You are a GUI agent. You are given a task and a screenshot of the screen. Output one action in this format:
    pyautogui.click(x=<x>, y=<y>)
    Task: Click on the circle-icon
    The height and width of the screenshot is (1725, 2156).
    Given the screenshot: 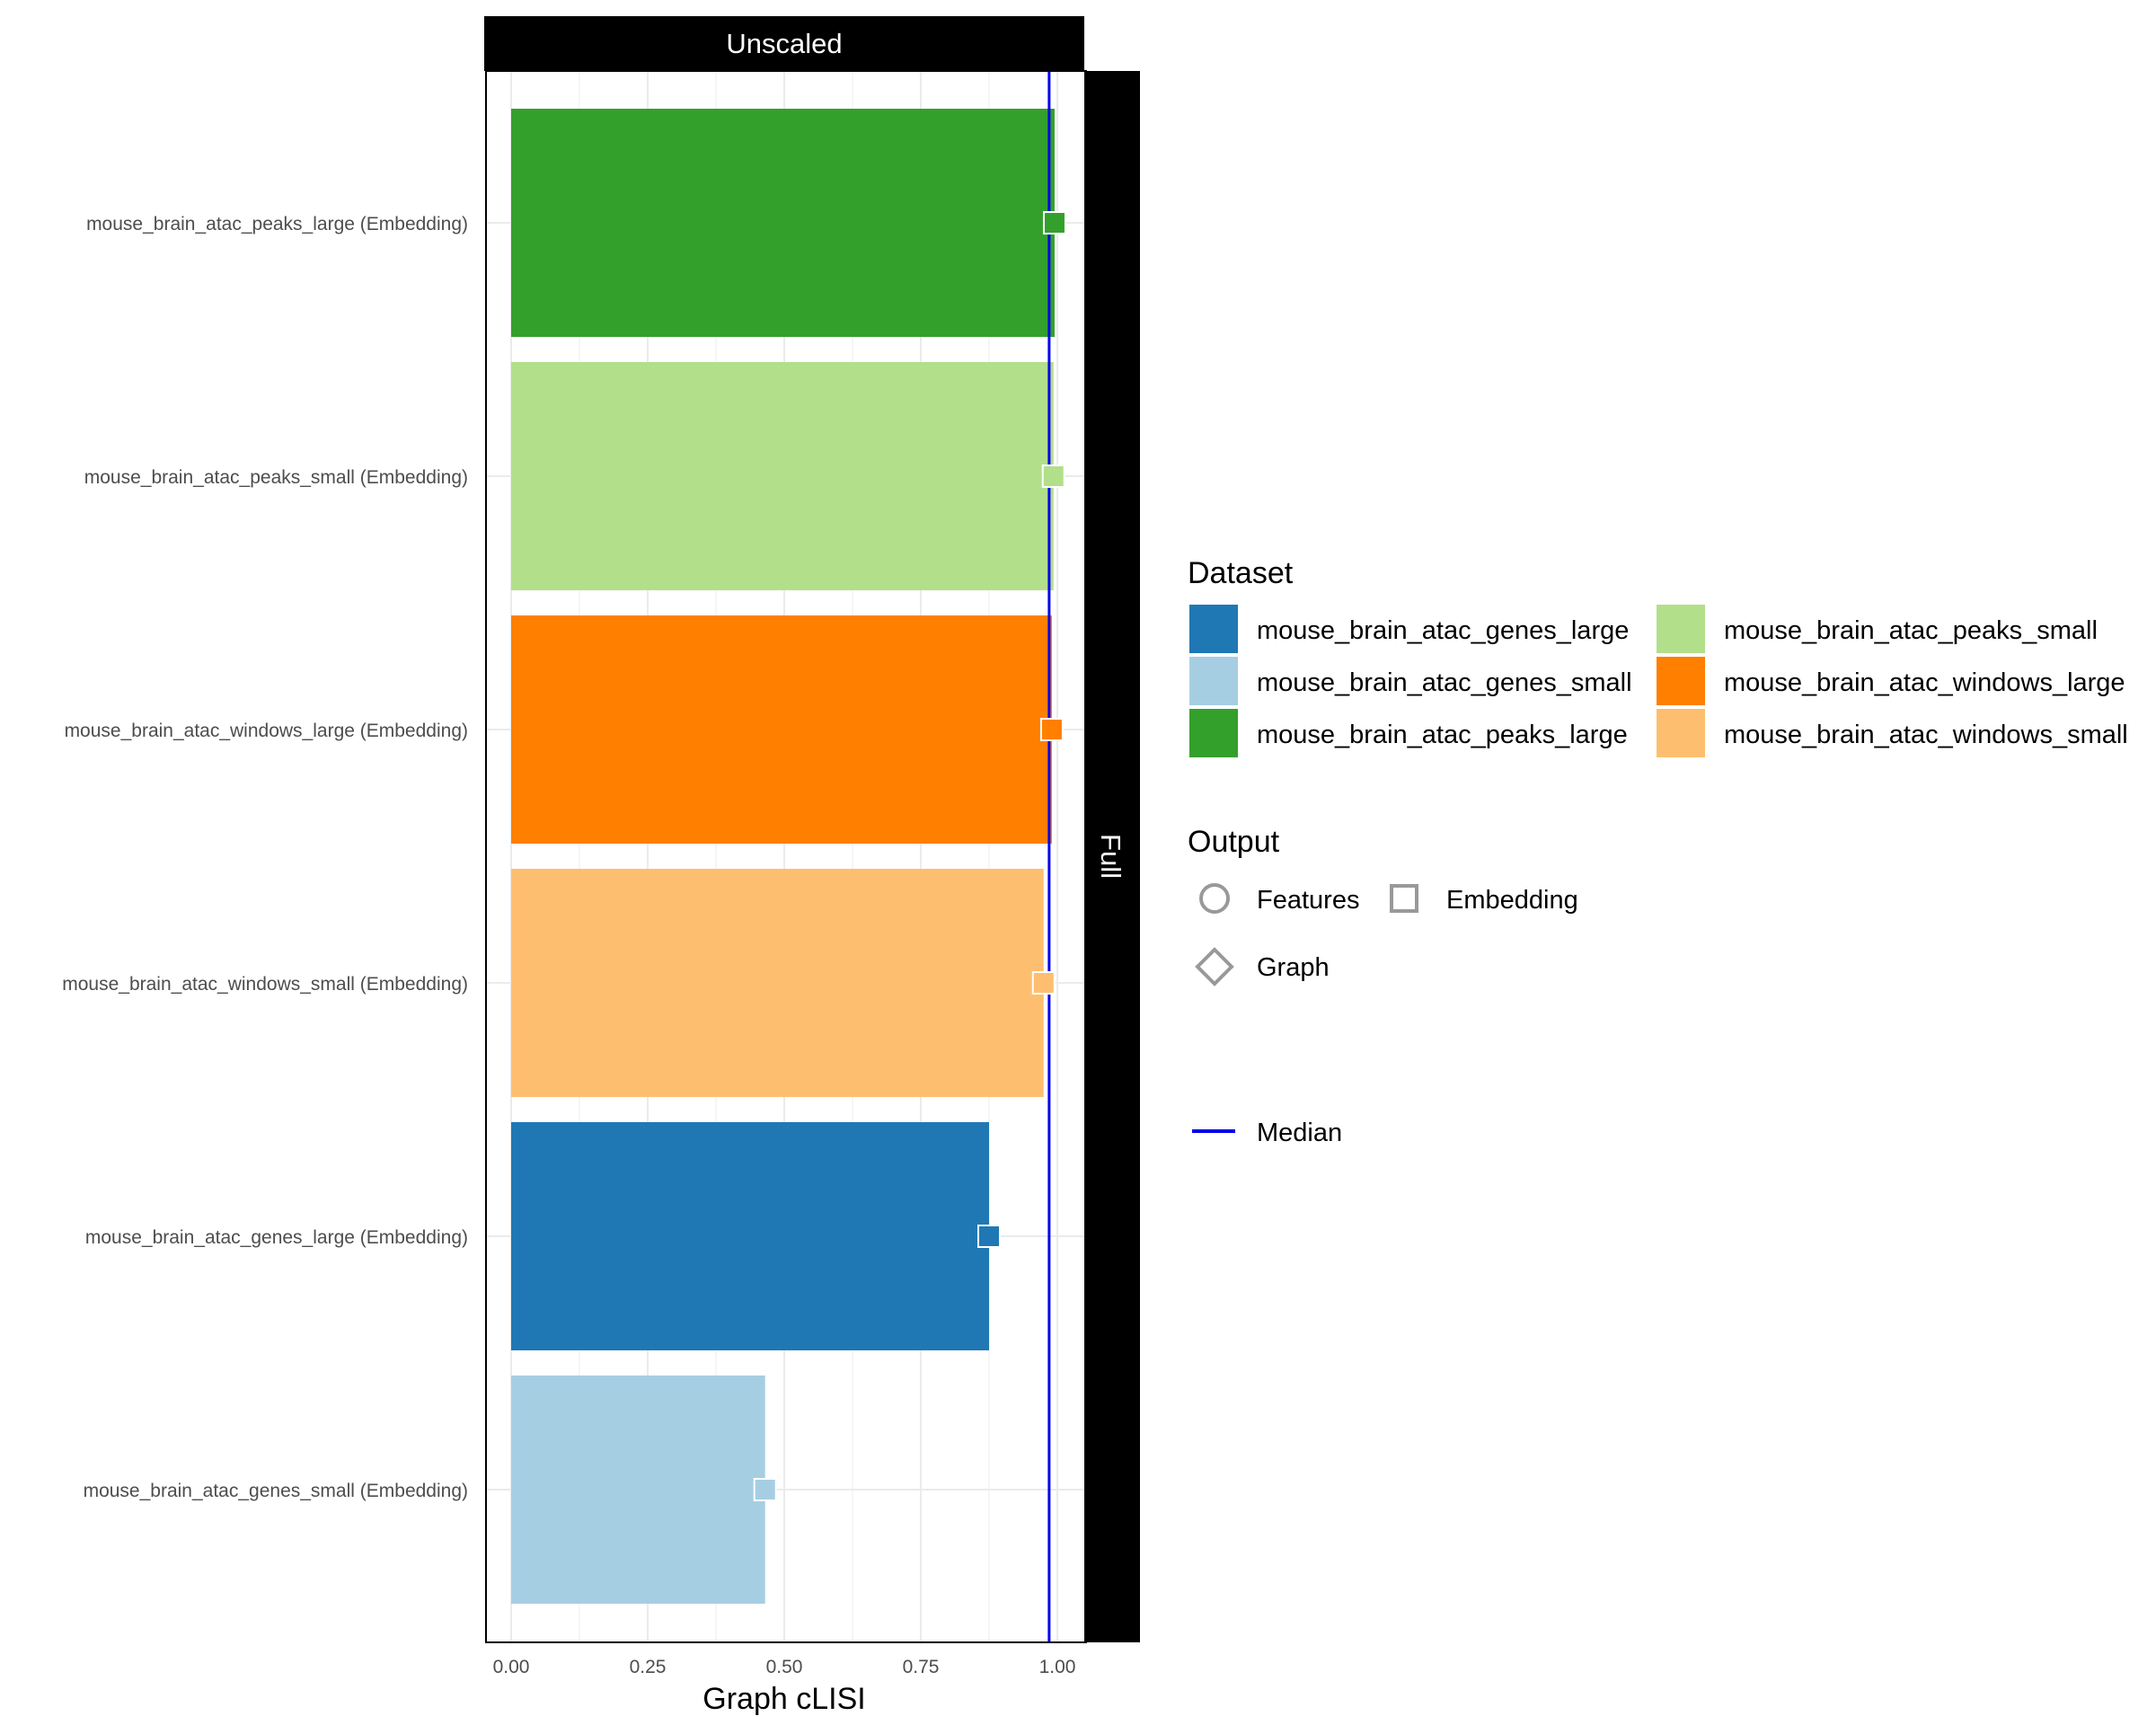 What is the action you would take?
    pyautogui.click(x=1215, y=898)
    